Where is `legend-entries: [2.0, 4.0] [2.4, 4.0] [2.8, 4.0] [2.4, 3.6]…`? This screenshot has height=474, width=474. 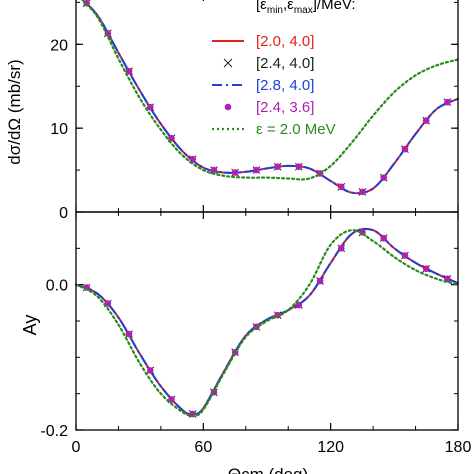 legend-entries: [2.0, 4.0] [2.4, 4.0] [2.8, 4.0] [2.4, 3.6]… is located at coordinates (274, 85).